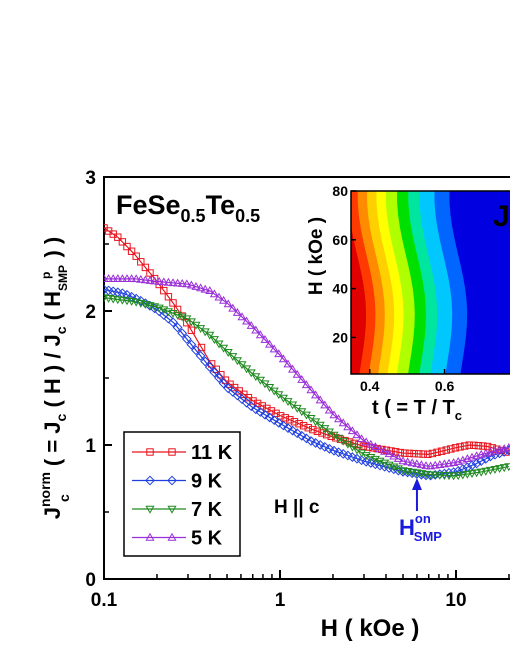 The width and height of the screenshot is (510, 660). What do you see at coordinates (177, 539) in the screenshot?
I see `legend-entry: 5 K` at bounding box center [177, 539].